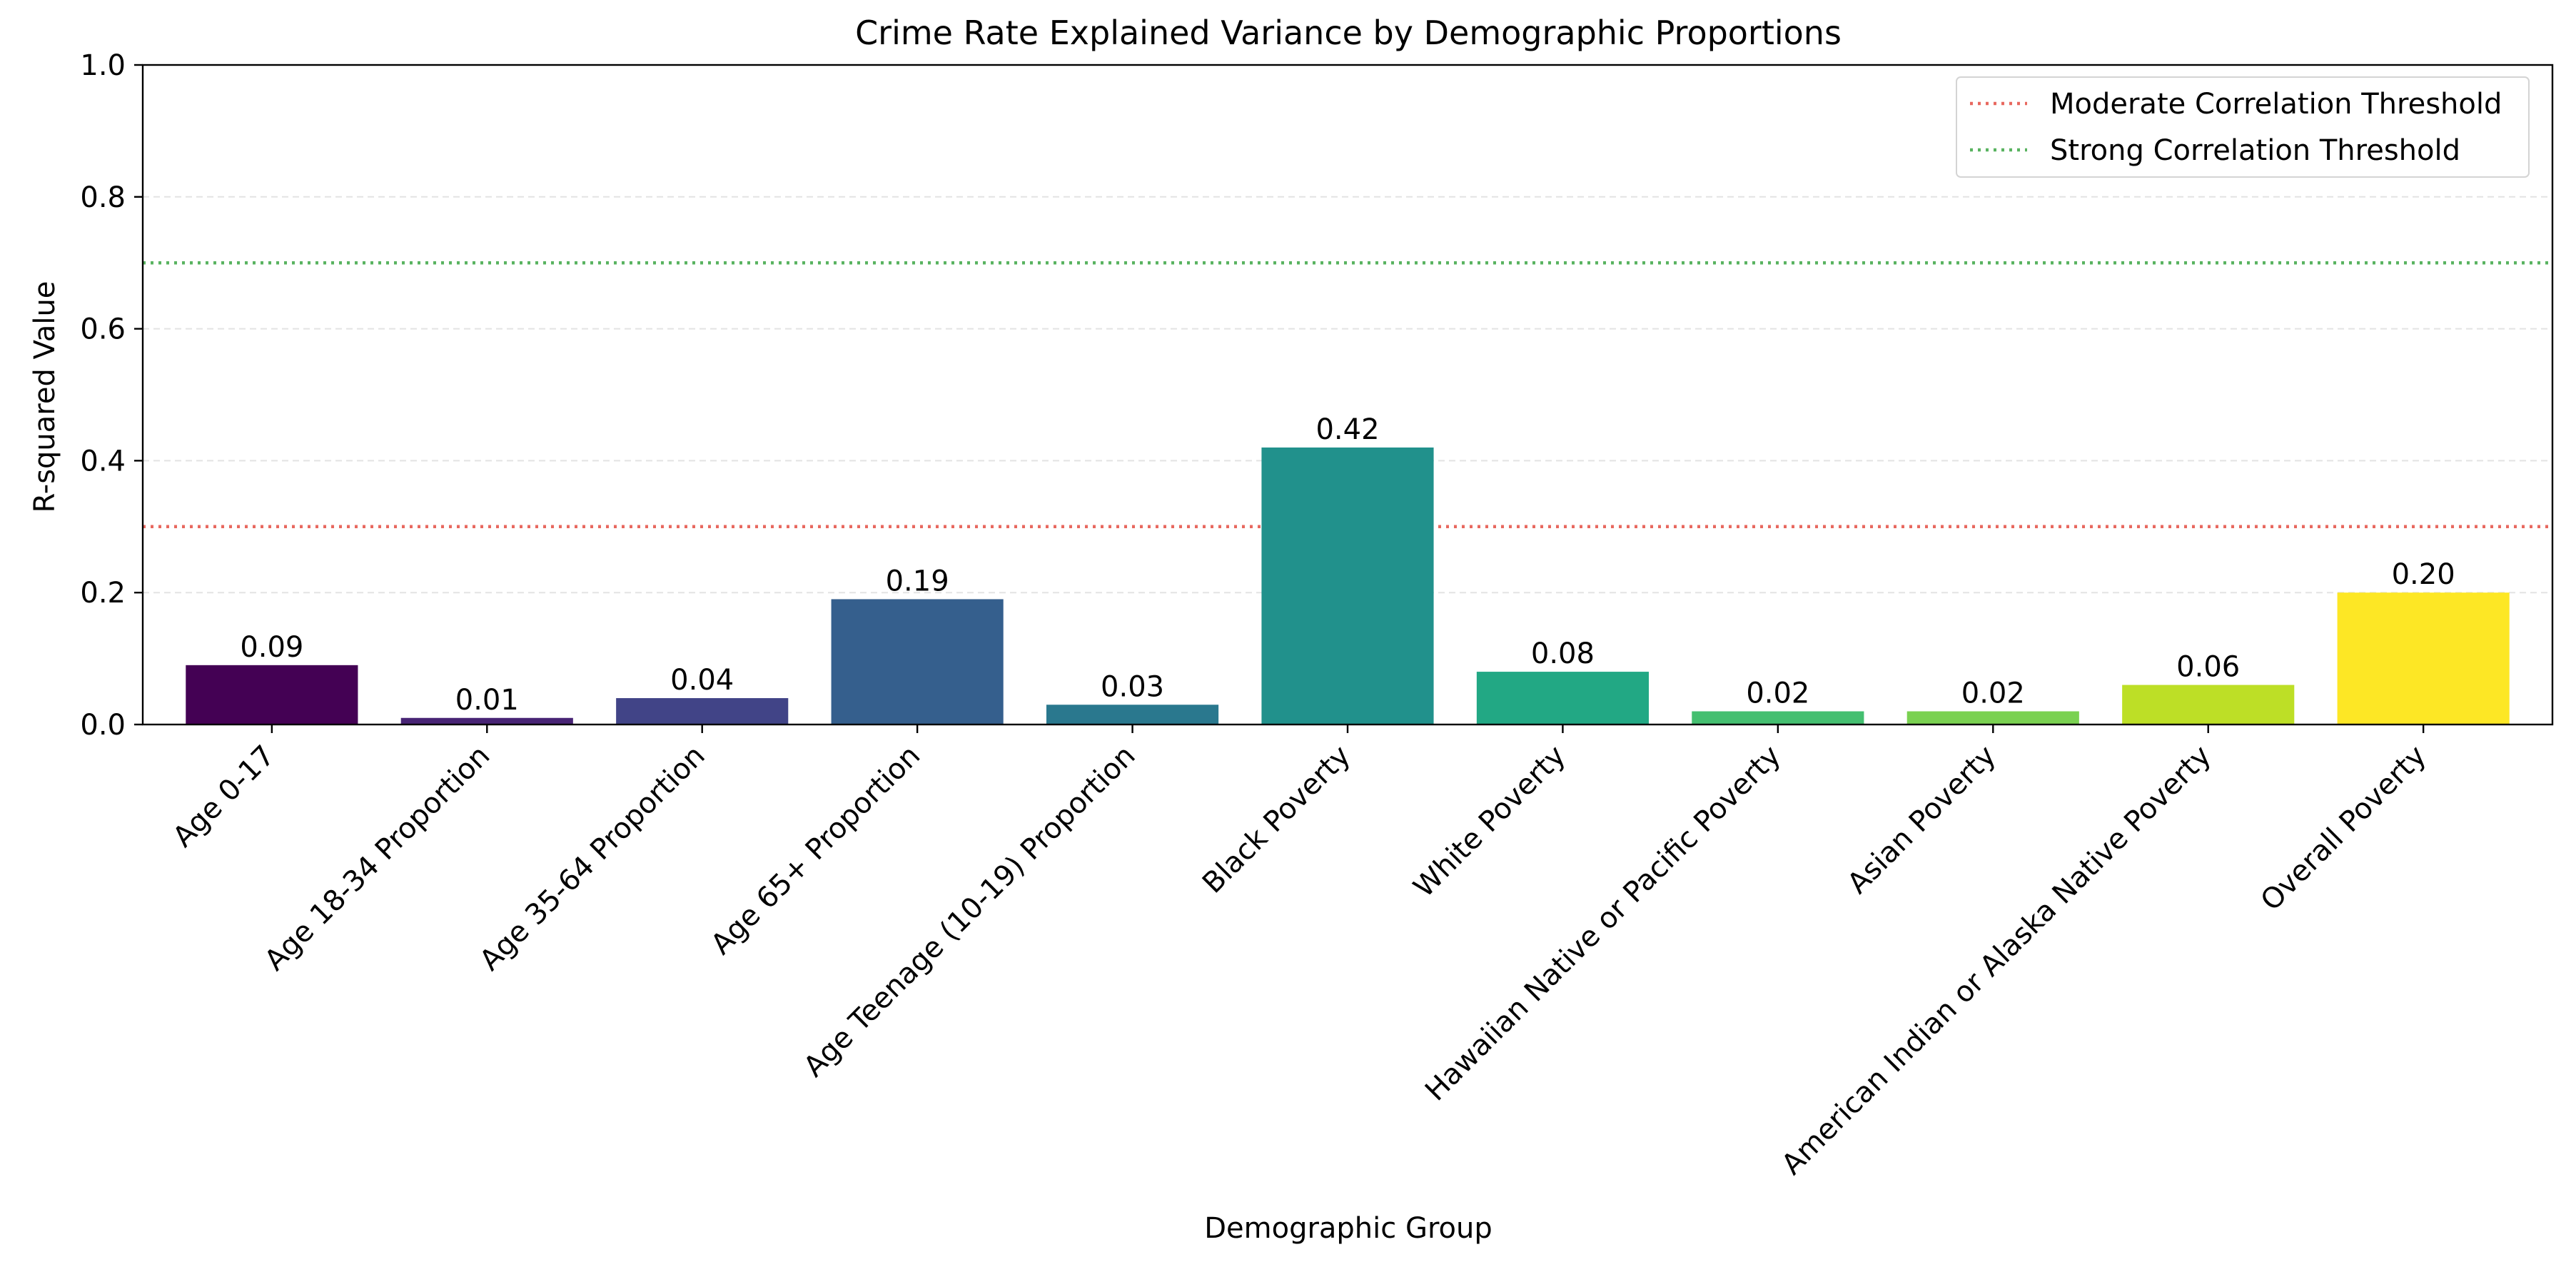 The image size is (2576, 1267). I want to click on y-tick-label: 0.2, so click(103, 593).